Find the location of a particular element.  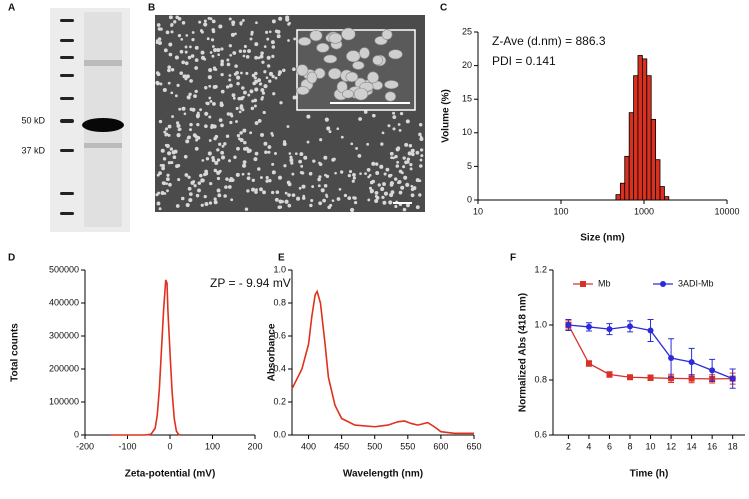

y-axis-title: Total counts is located at coordinates (15, 352).